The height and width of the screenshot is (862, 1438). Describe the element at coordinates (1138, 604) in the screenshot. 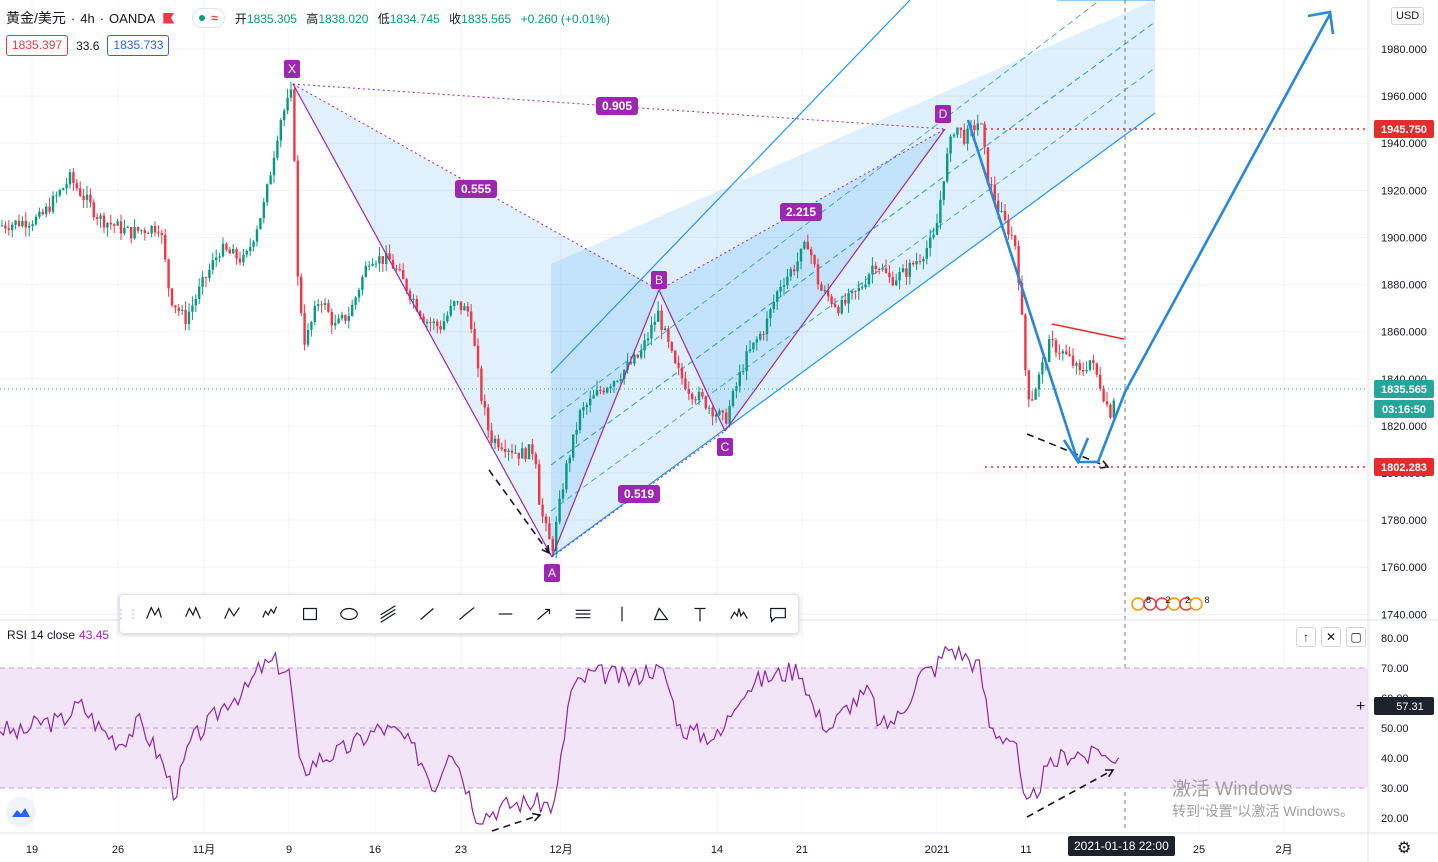

I see `event-flag-icon` at that location.